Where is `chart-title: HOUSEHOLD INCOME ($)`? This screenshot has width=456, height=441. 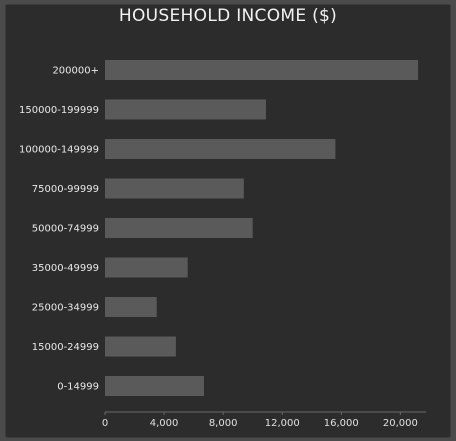
chart-title: HOUSEHOLD INCOME ($) is located at coordinates (228, 16).